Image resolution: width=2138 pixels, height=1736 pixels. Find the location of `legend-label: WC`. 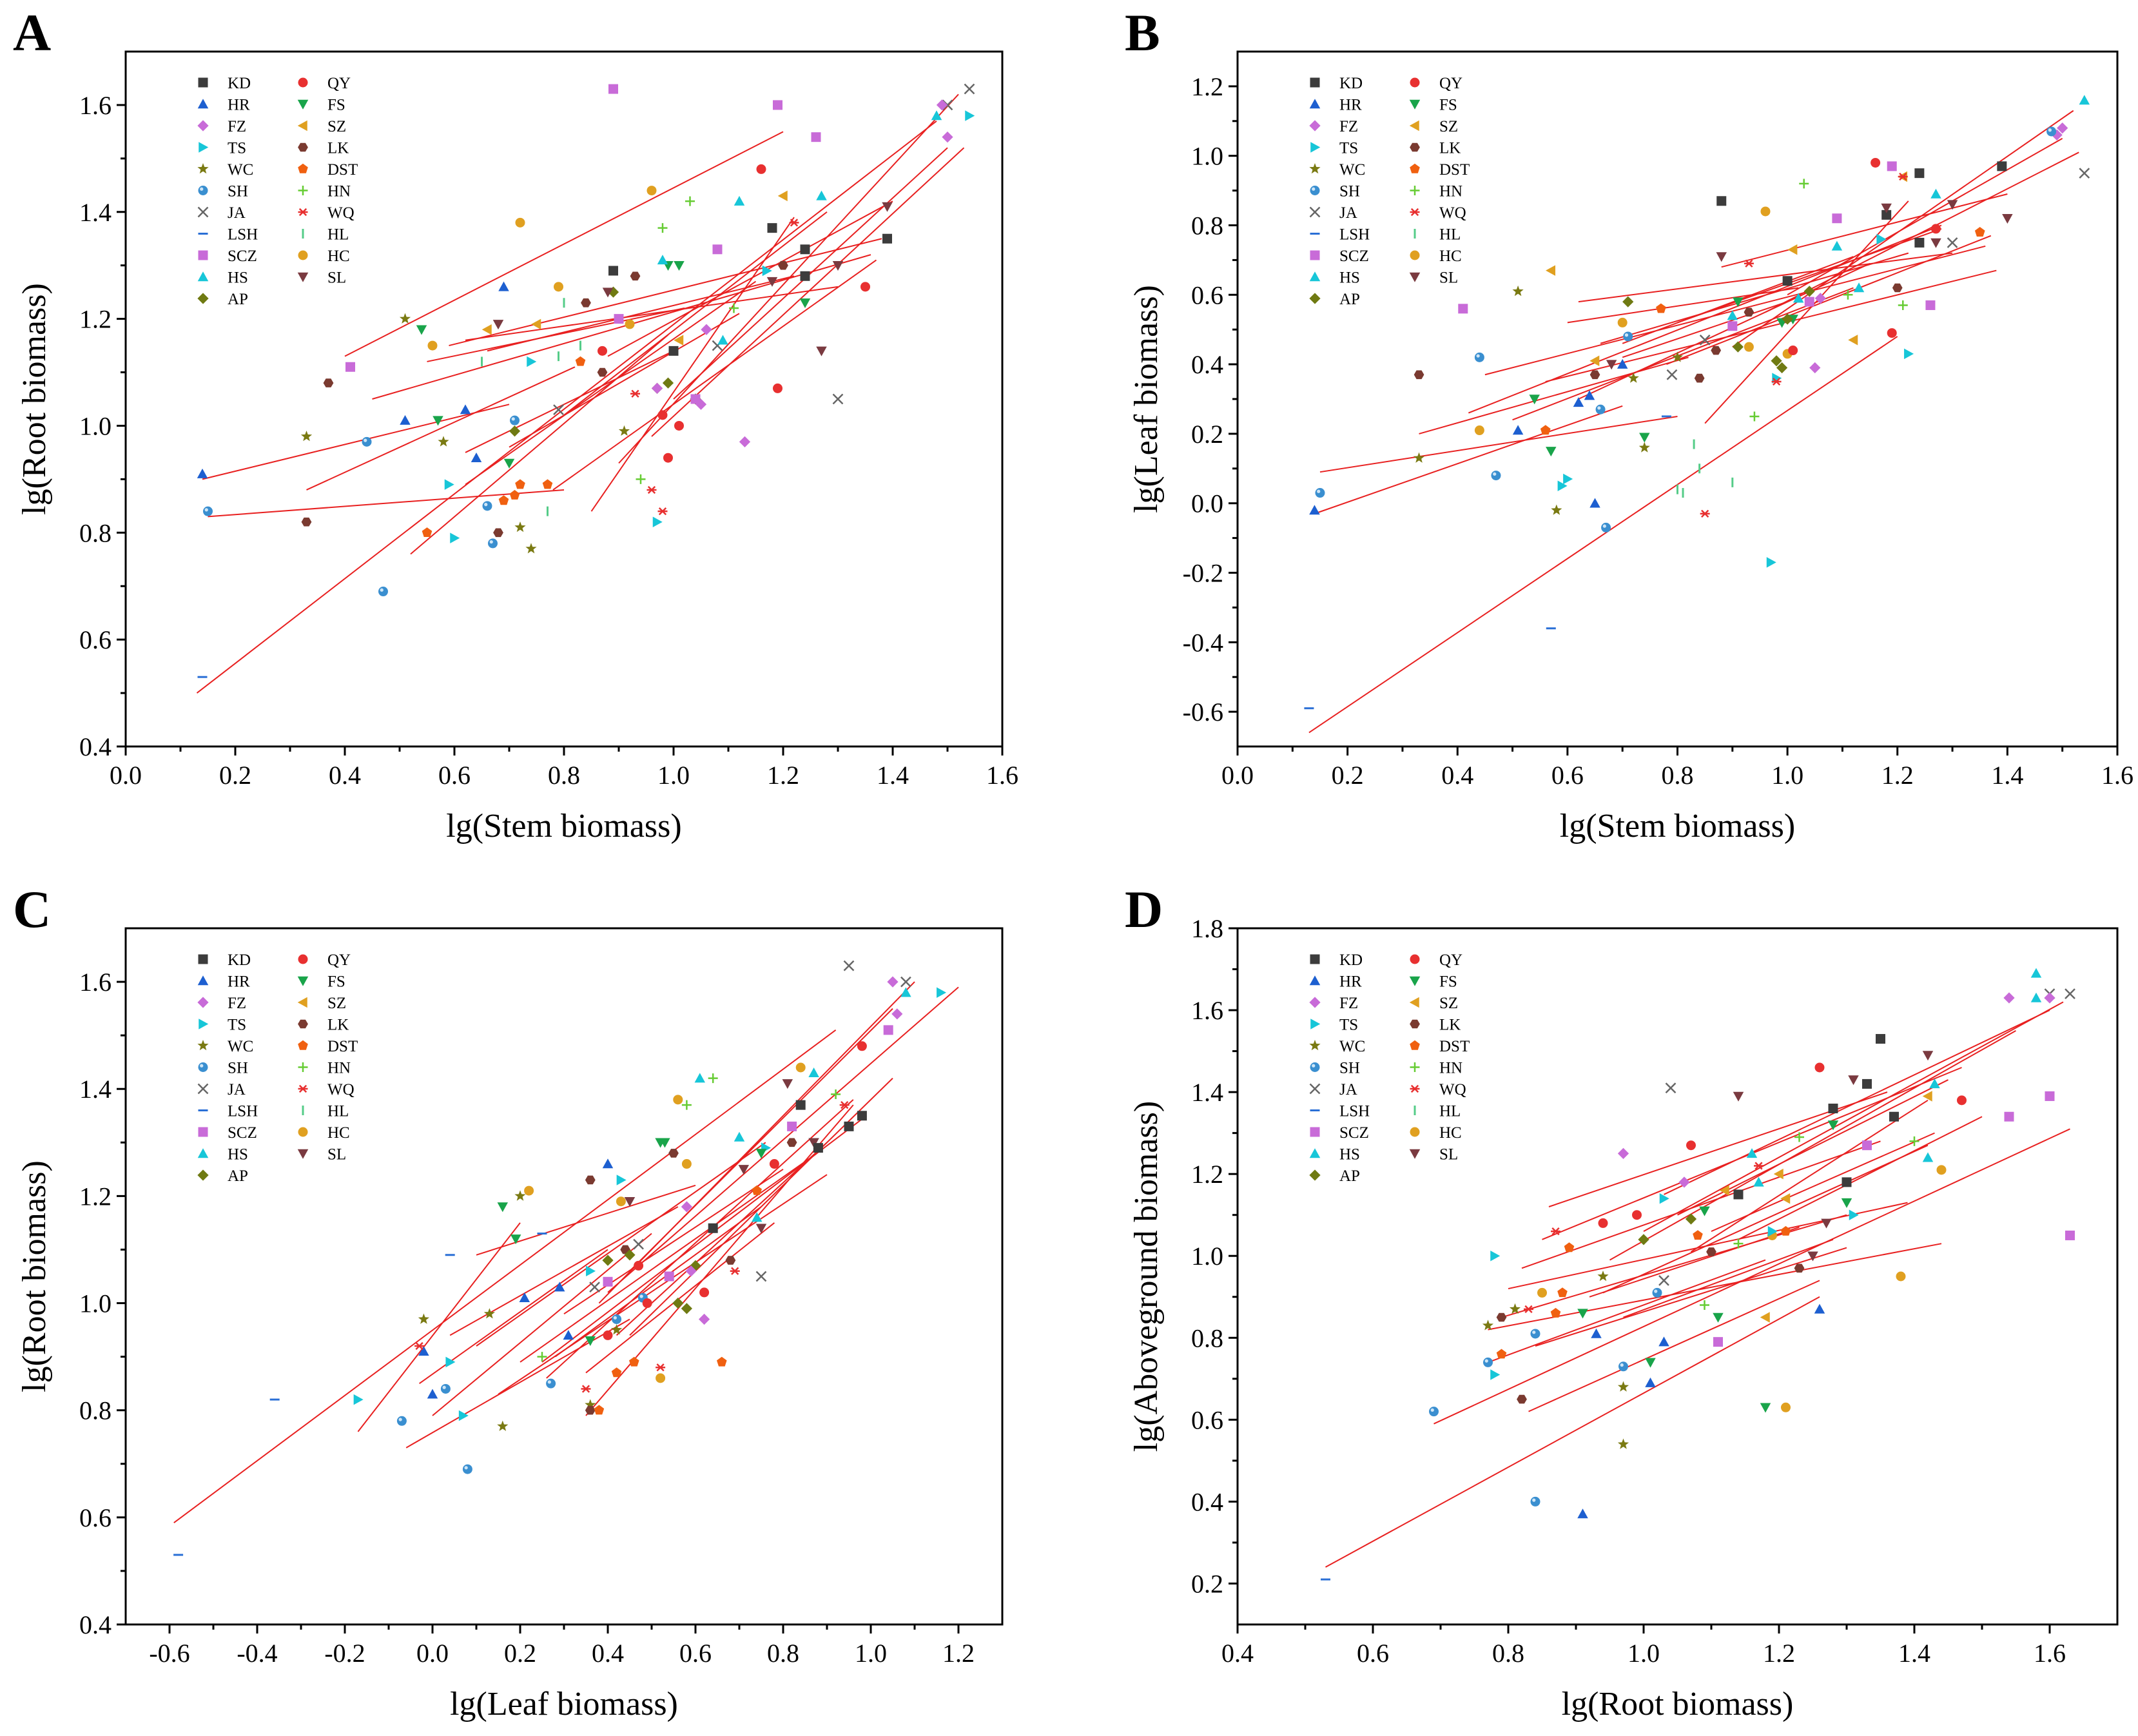

legend-label: WC is located at coordinates (1352, 1046).